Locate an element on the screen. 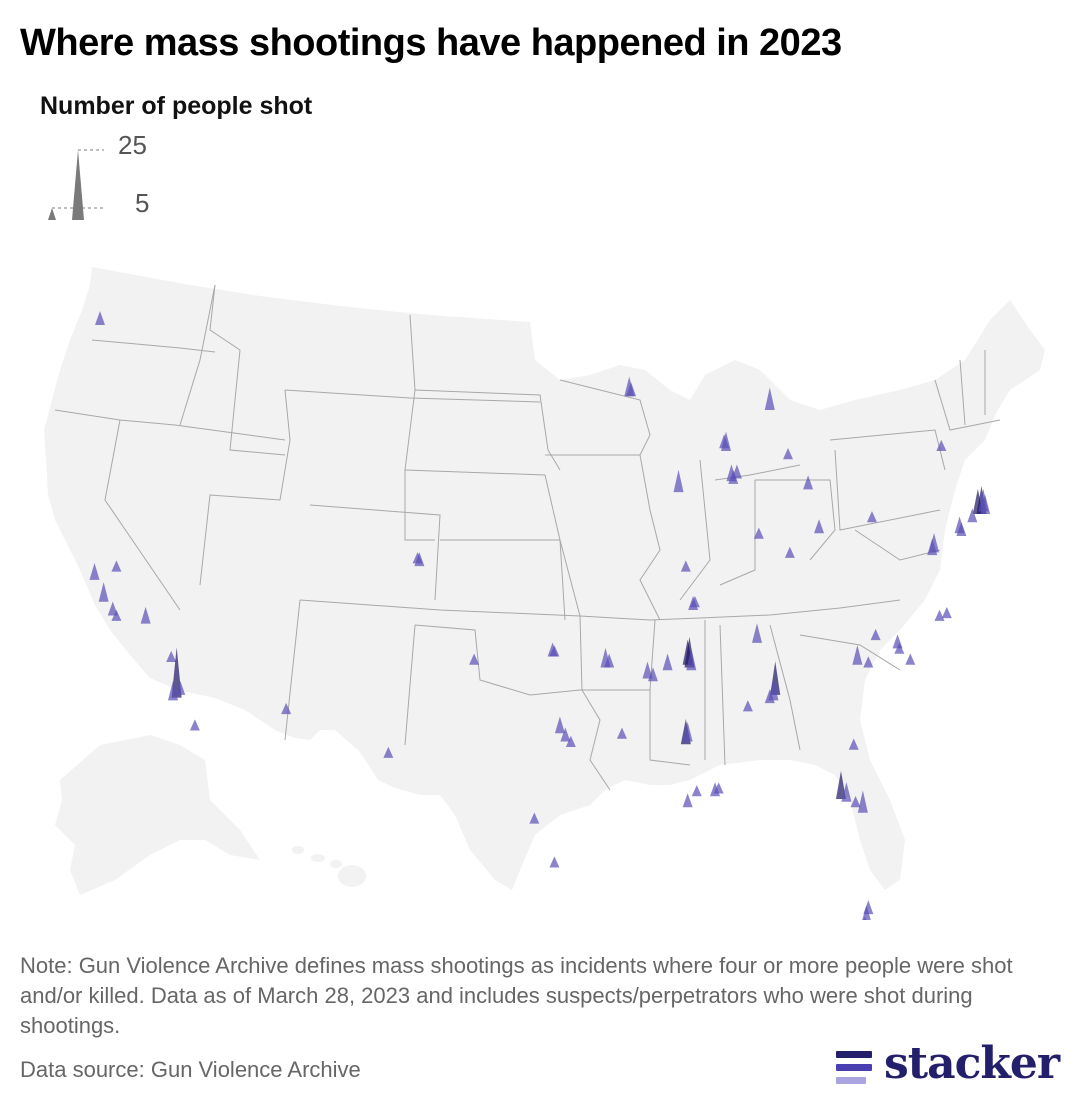 This screenshot has height=1114, width=1080. legend-spike-small is located at coordinates (52, 214).